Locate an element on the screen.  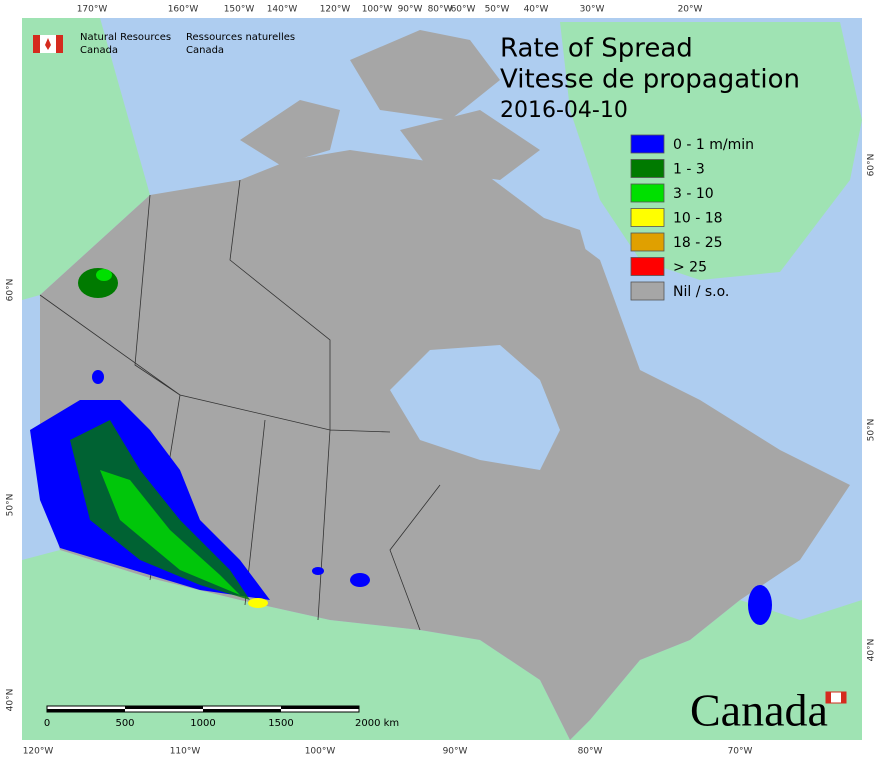
alaska is located at coordinates (86, 159).